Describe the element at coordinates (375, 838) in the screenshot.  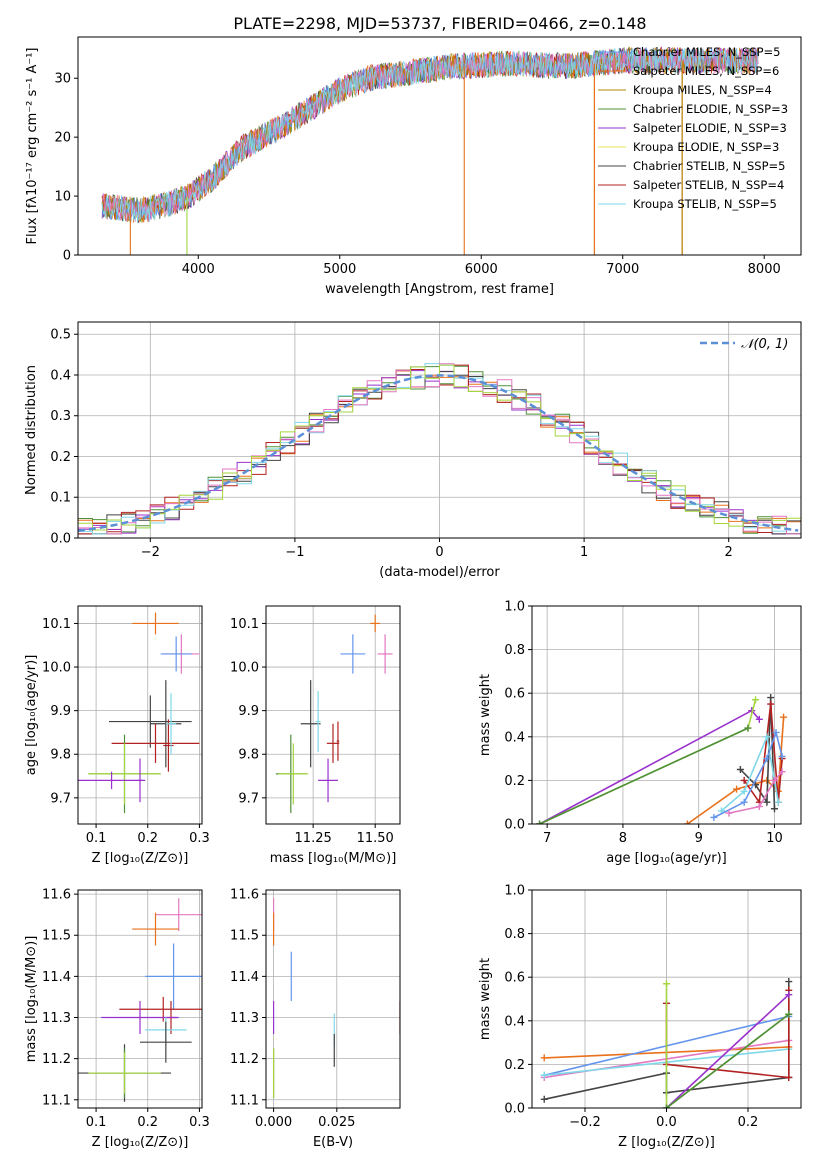
I see `x-tick-label: 11.50` at that location.